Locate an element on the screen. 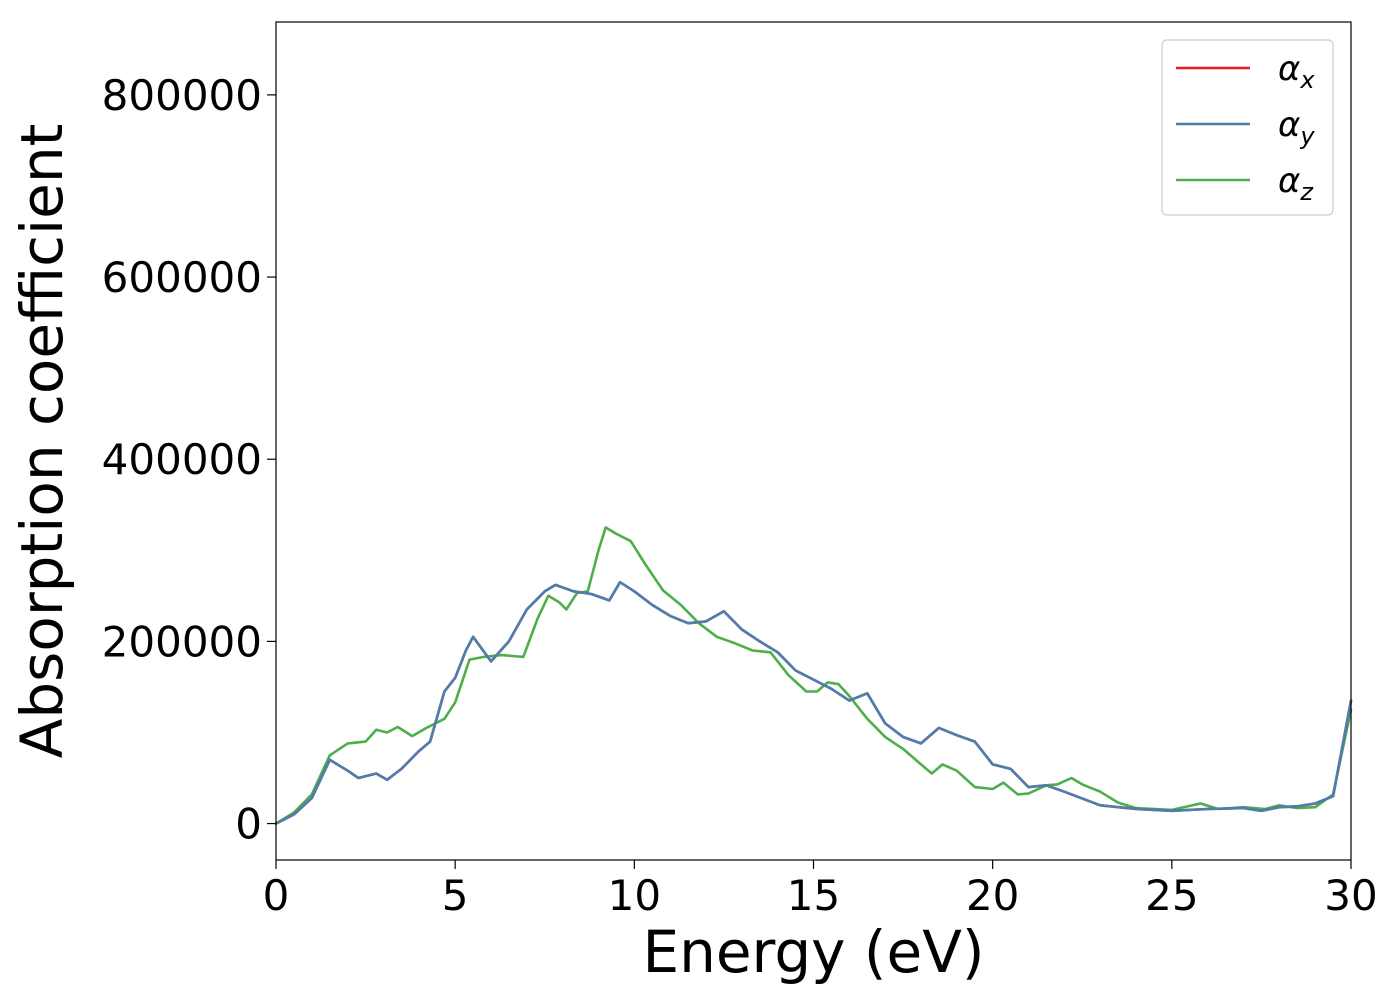  legend-label-x: αx is located at coordinates (1296, 71).